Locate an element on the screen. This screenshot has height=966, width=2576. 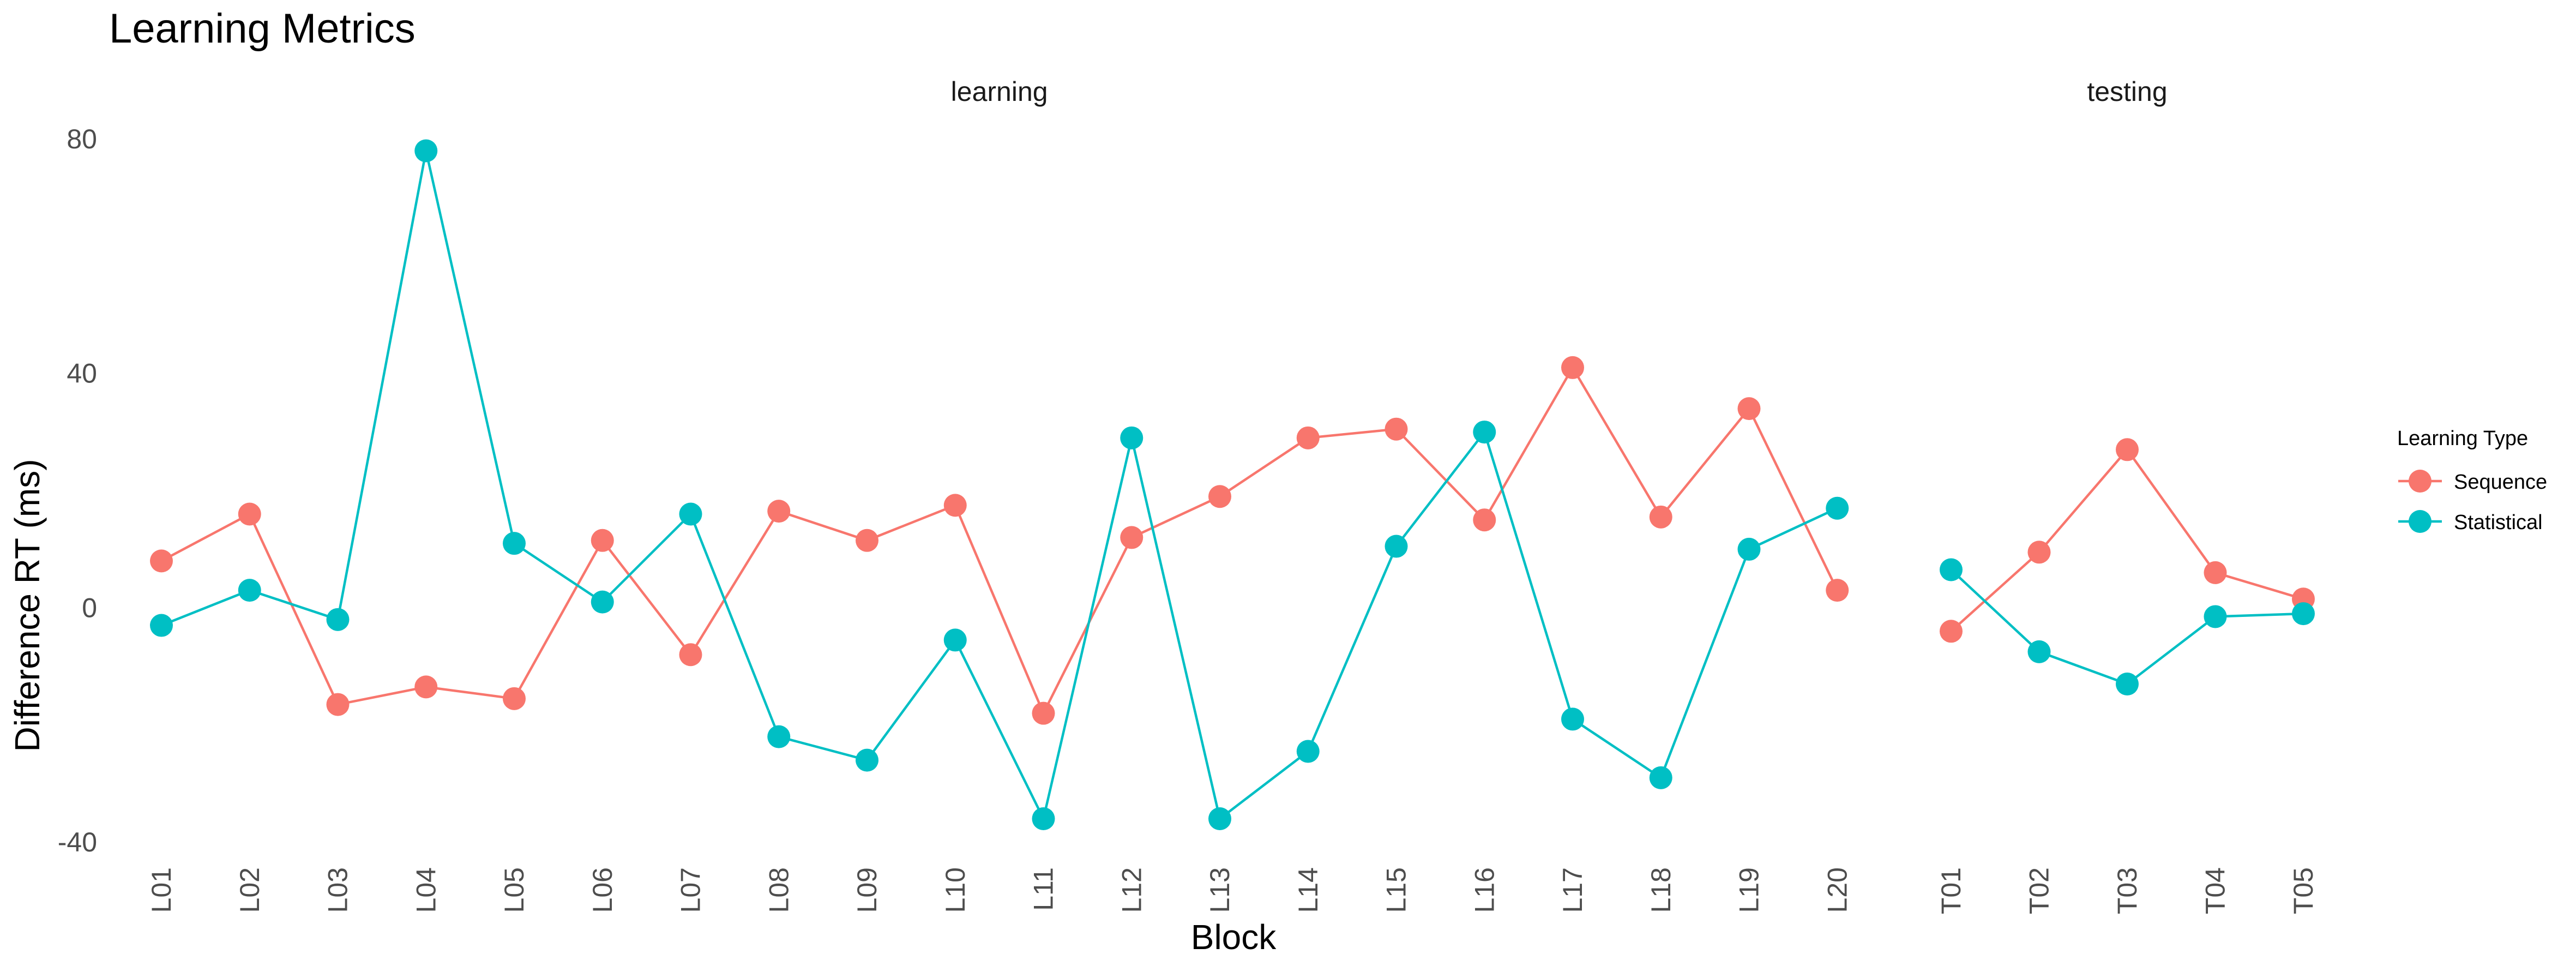
x-tick-label: L01 is located at coordinates (161, 890).